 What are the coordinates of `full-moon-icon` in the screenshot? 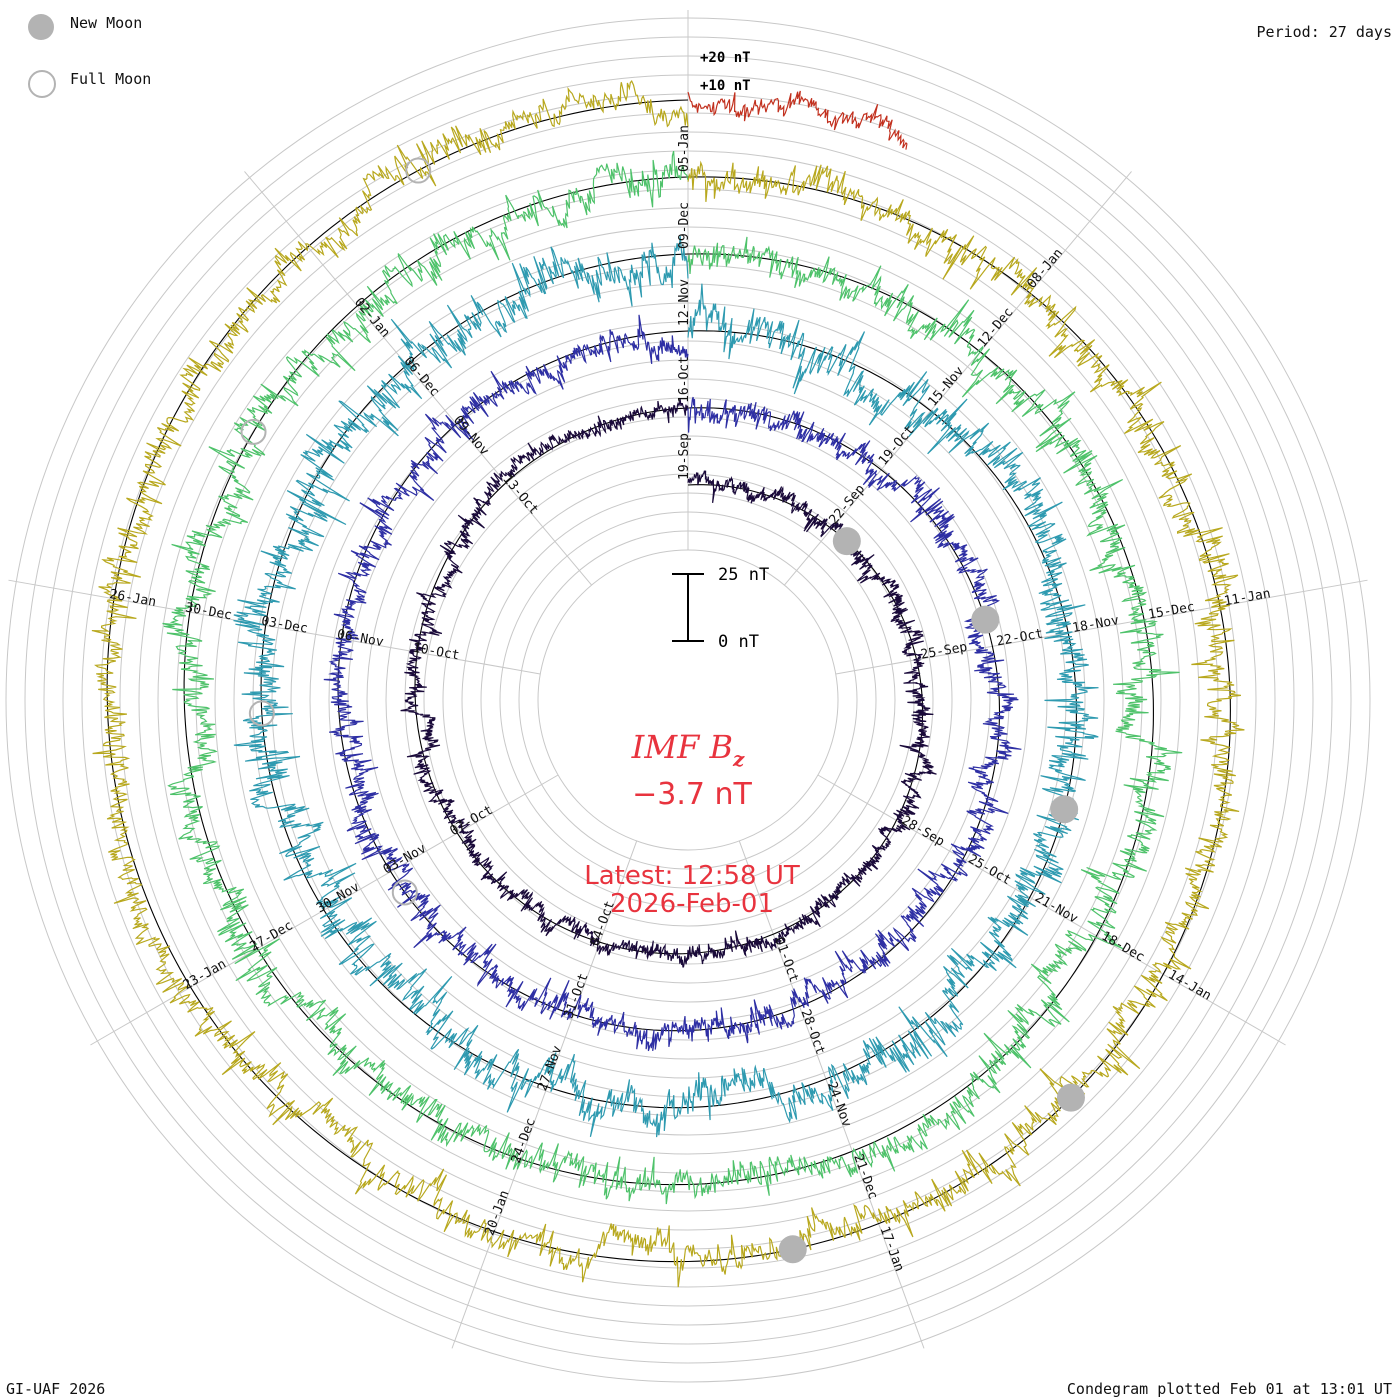 It's located at (42, 84).